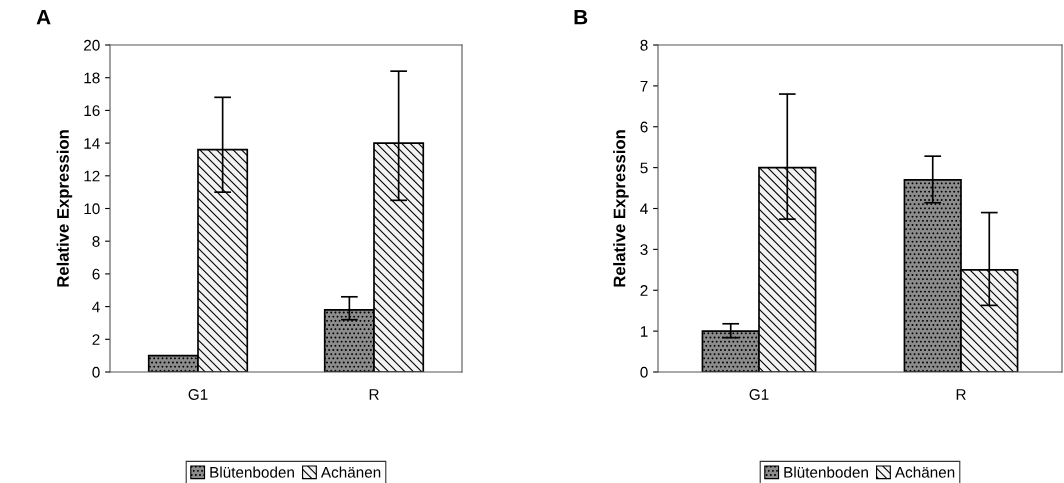 This screenshot has height=483, width=1064. Describe the element at coordinates (92, 176) in the screenshot. I see `y-tick-label: 12` at that location.